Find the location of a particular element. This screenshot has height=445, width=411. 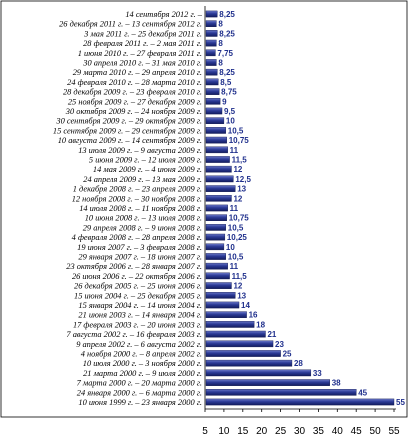

category-label: 26 декабря 2011 г. – 13 сентября 2012 г. is located at coordinates (130, 24).